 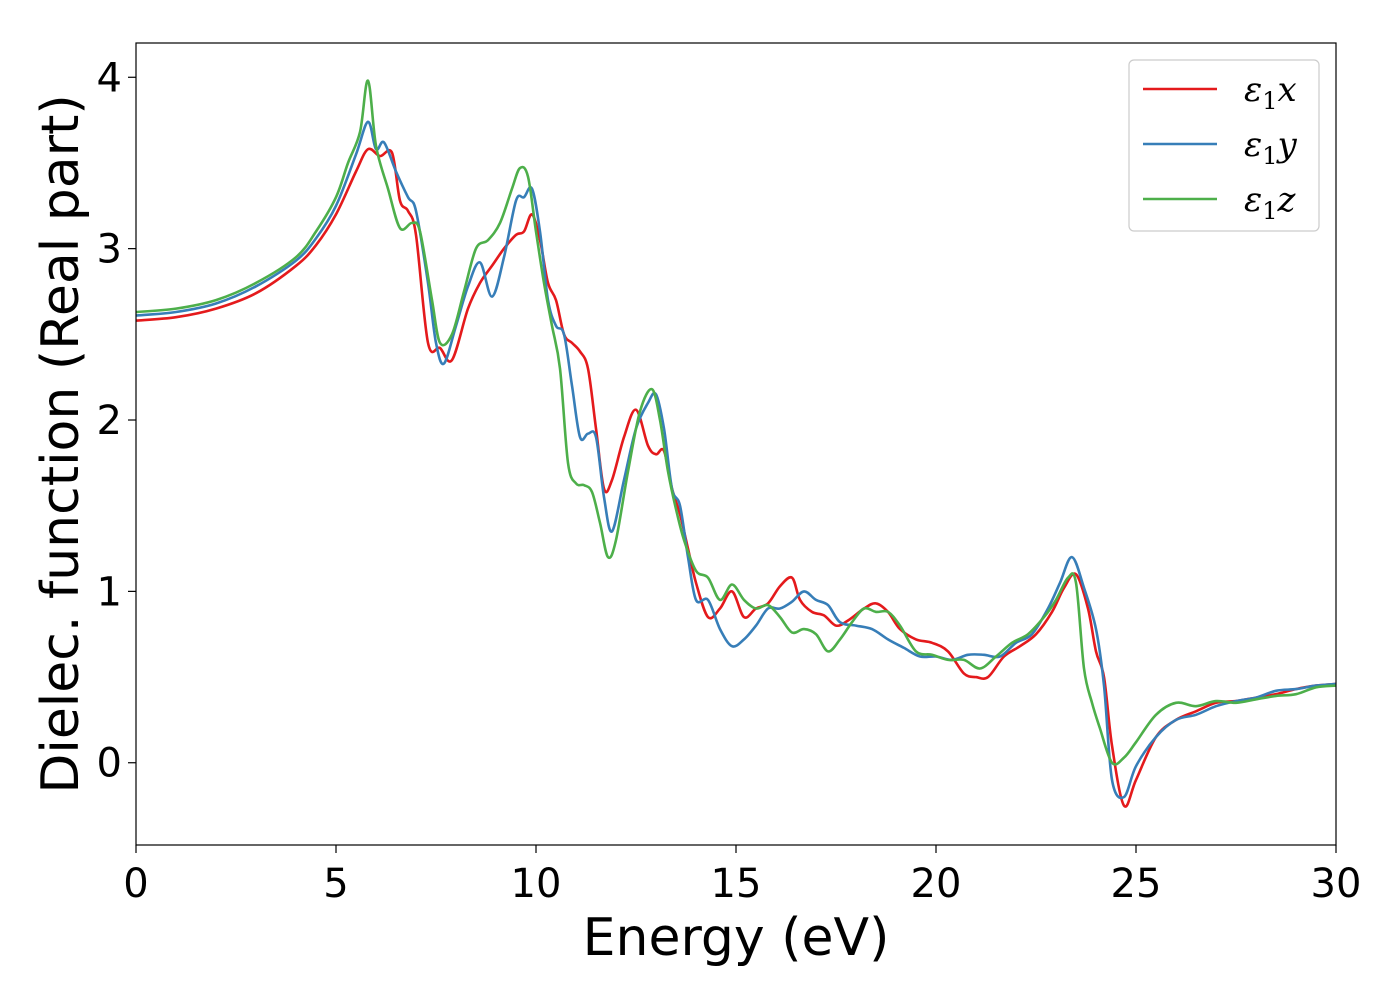 What do you see at coordinates (135, 884) in the screenshot?
I see `x-tick-label: 0` at bounding box center [135, 884].